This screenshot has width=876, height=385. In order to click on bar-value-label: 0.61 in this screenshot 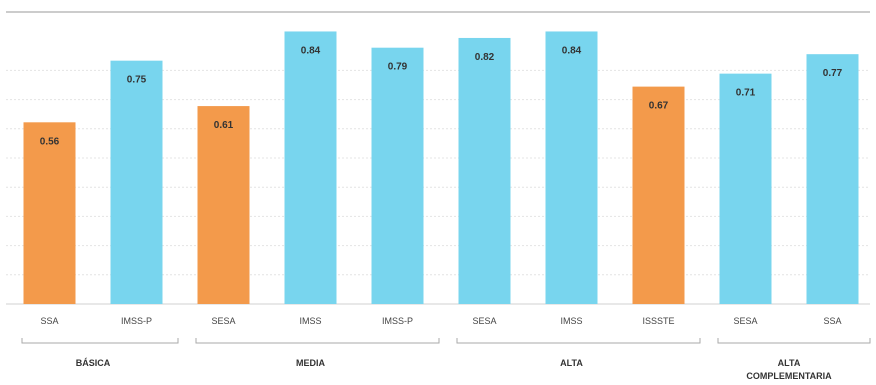, I will do `click(224, 125)`.